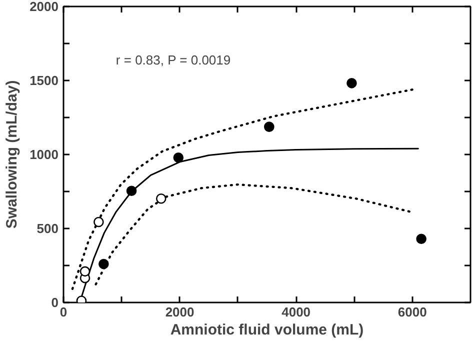 This screenshot has width=474, height=341. What do you see at coordinates (44, 80) in the screenshot?
I see `y-tick-label: 1500` at bounding box center [44, 80].